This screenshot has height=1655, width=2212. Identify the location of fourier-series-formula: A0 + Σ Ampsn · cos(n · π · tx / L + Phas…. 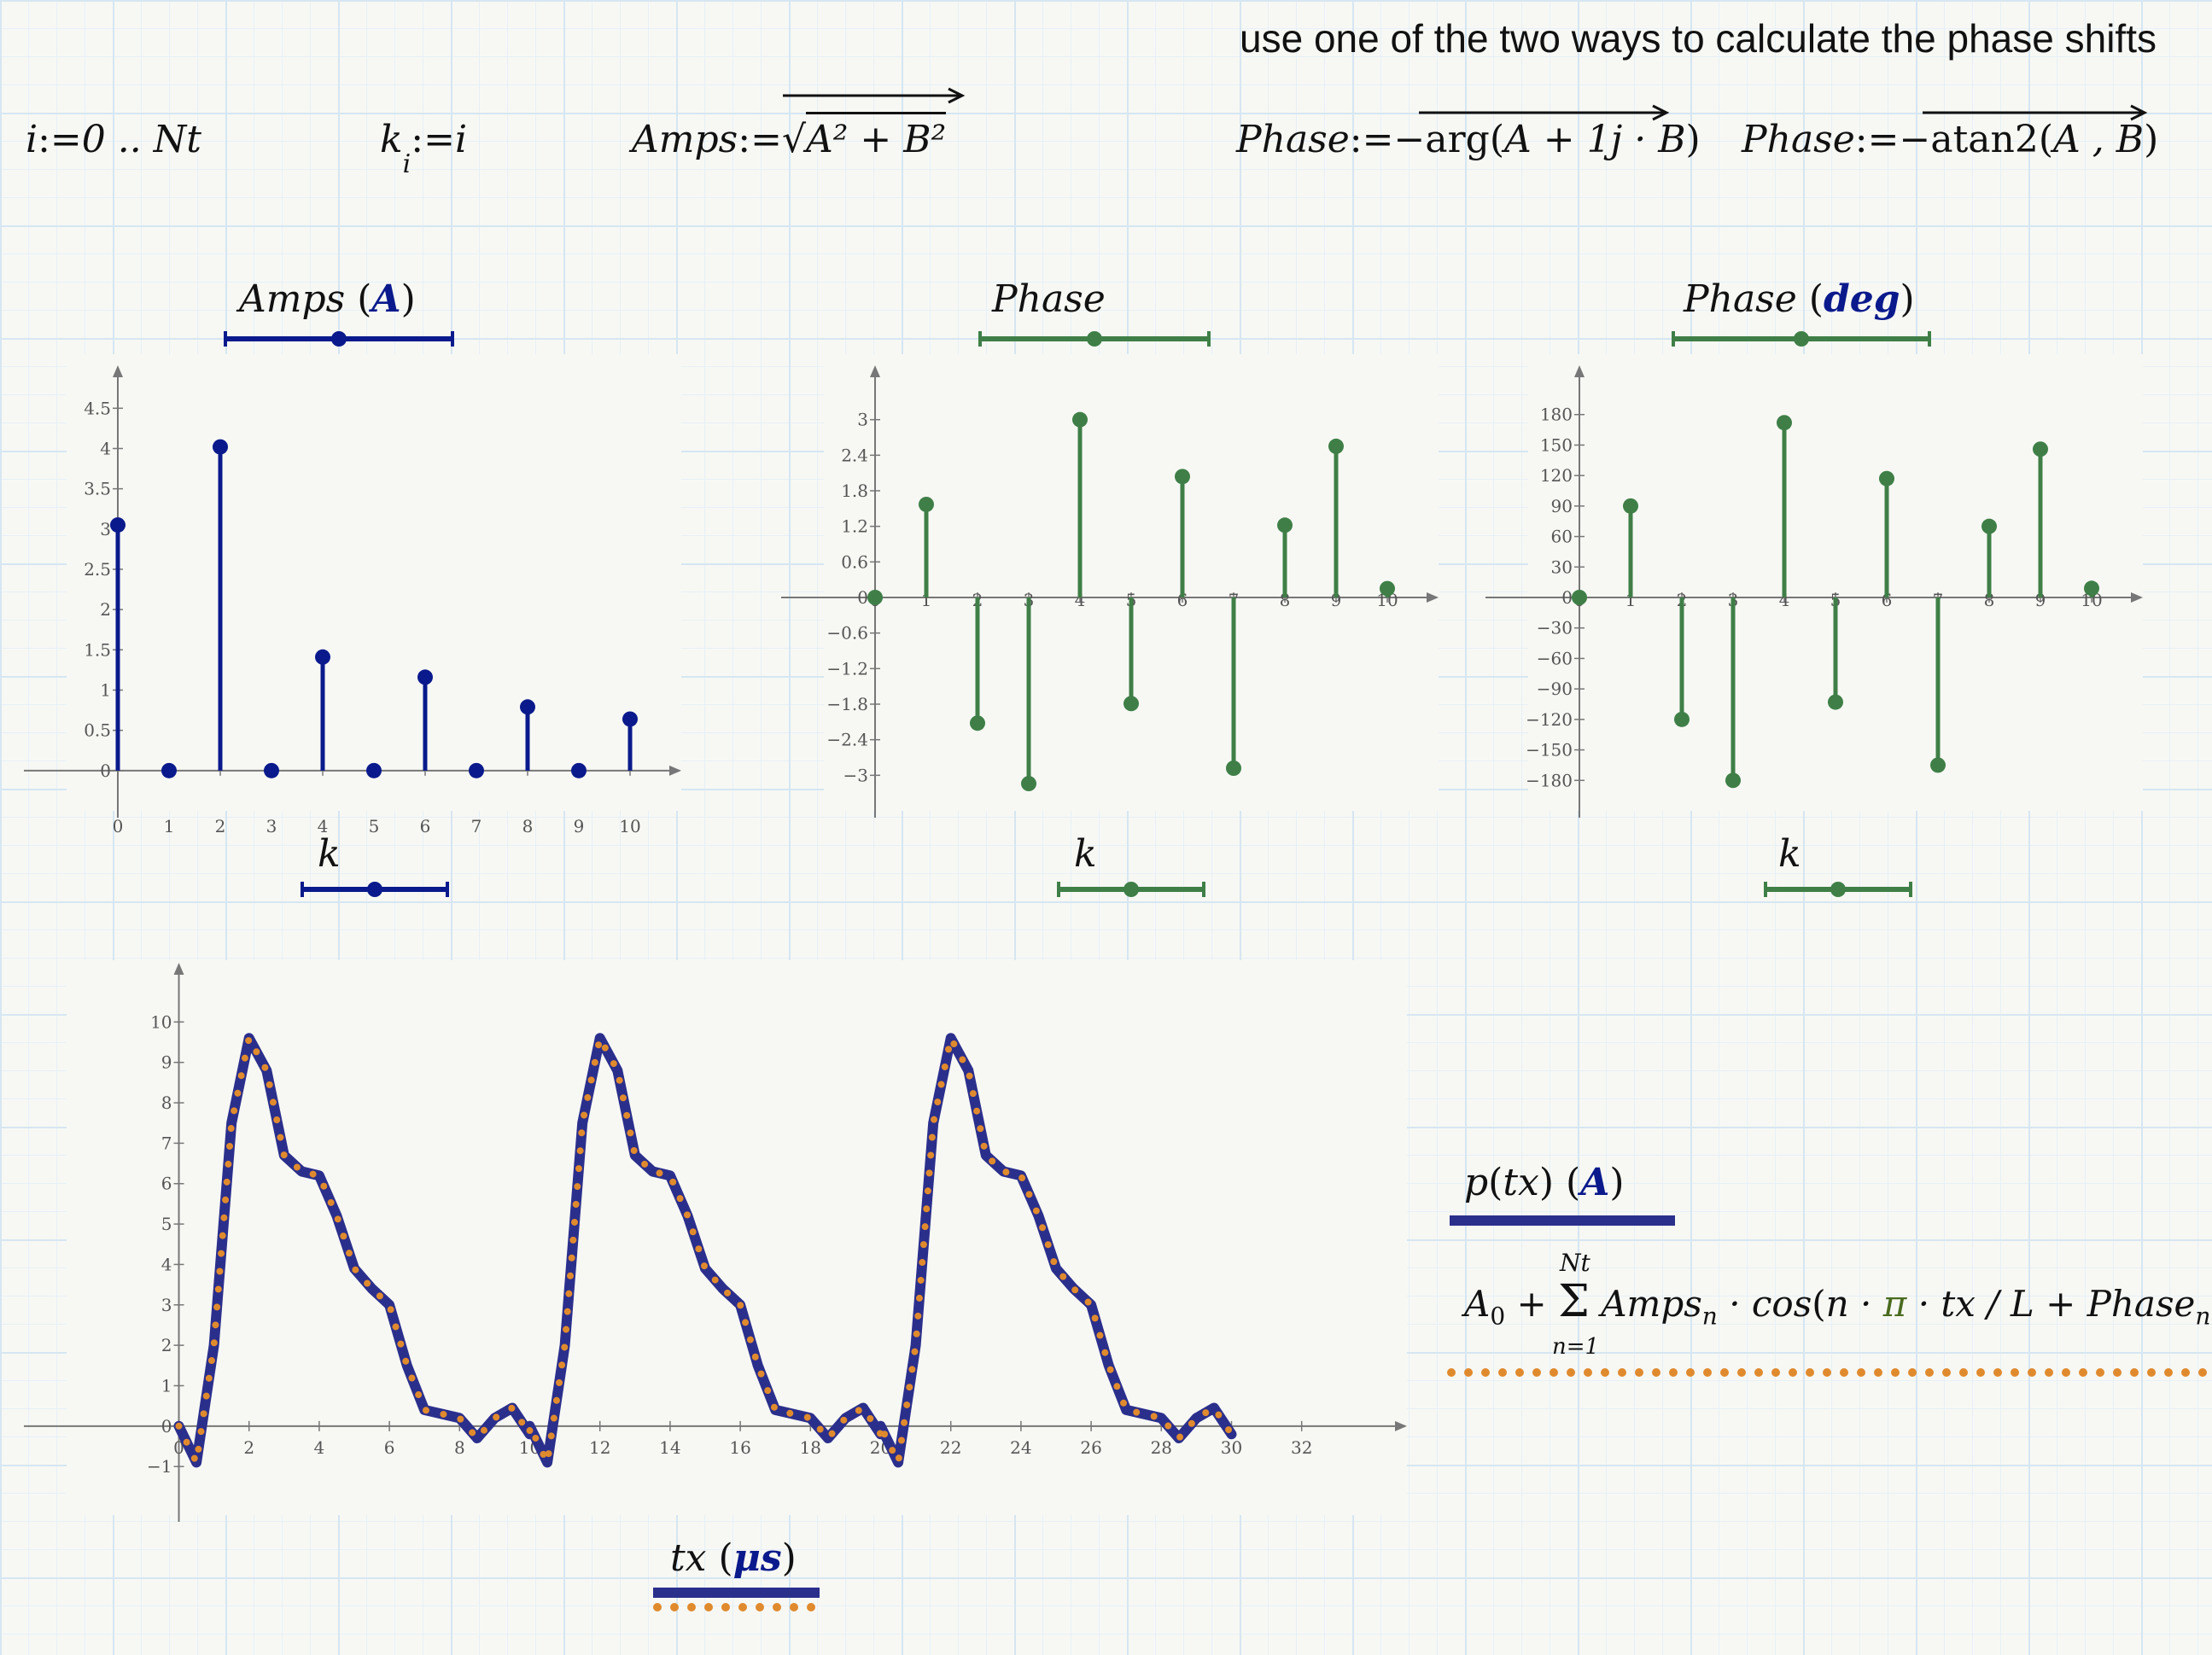
(1838, 1303).